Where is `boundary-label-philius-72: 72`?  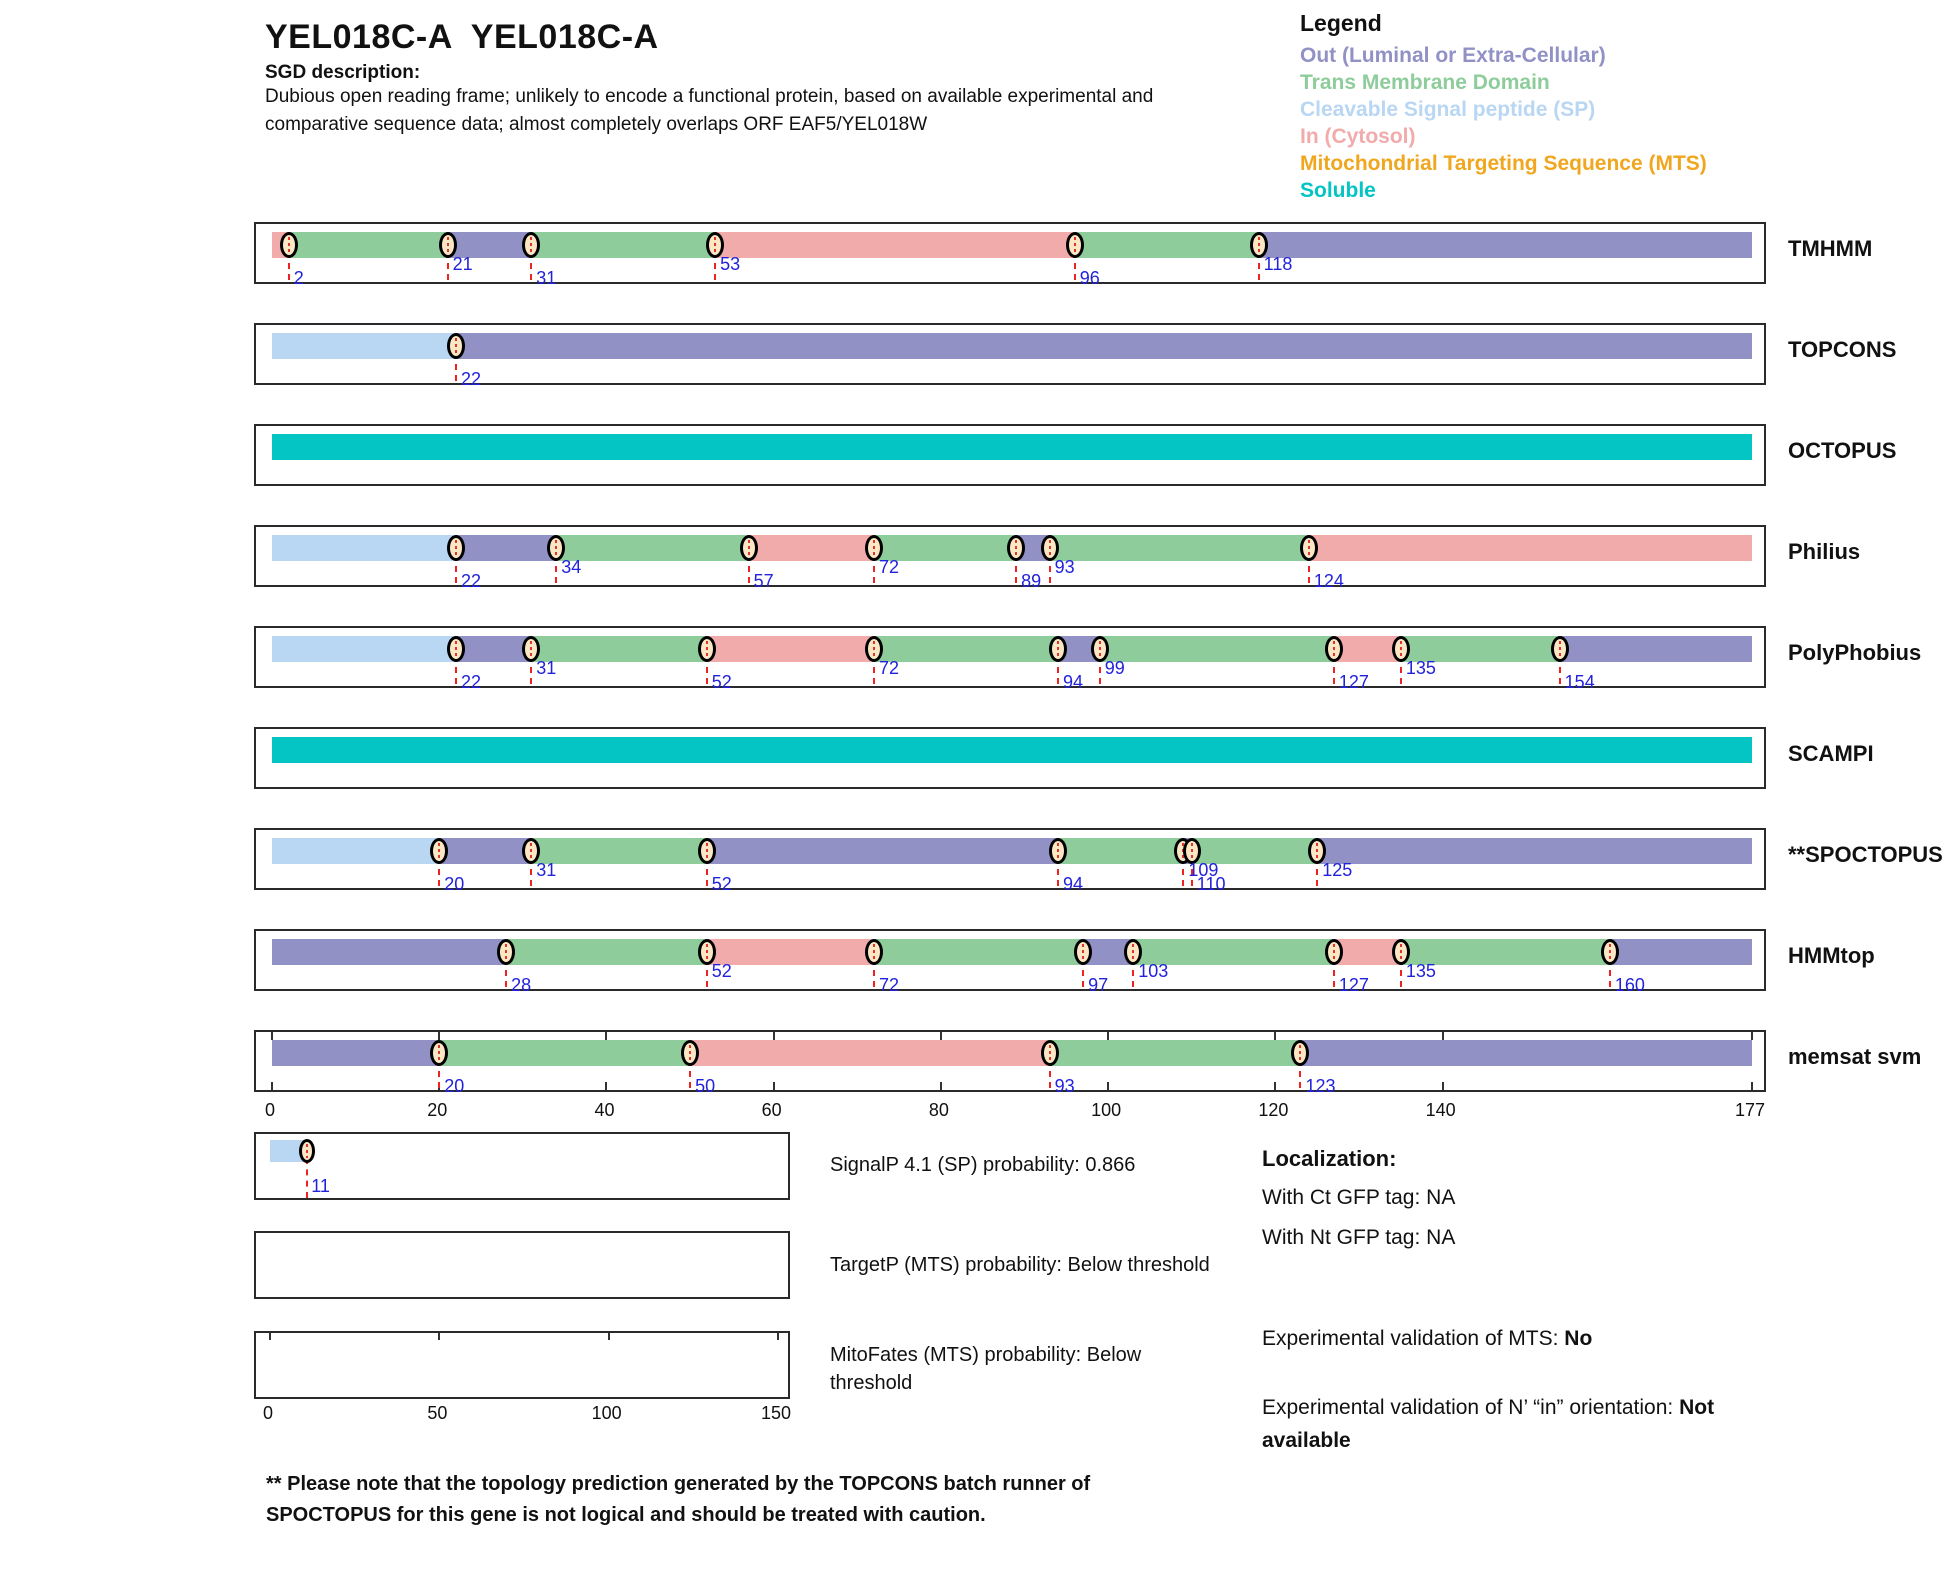
boundary-label-philius-72: 72 is located at coordinates (889, 567).